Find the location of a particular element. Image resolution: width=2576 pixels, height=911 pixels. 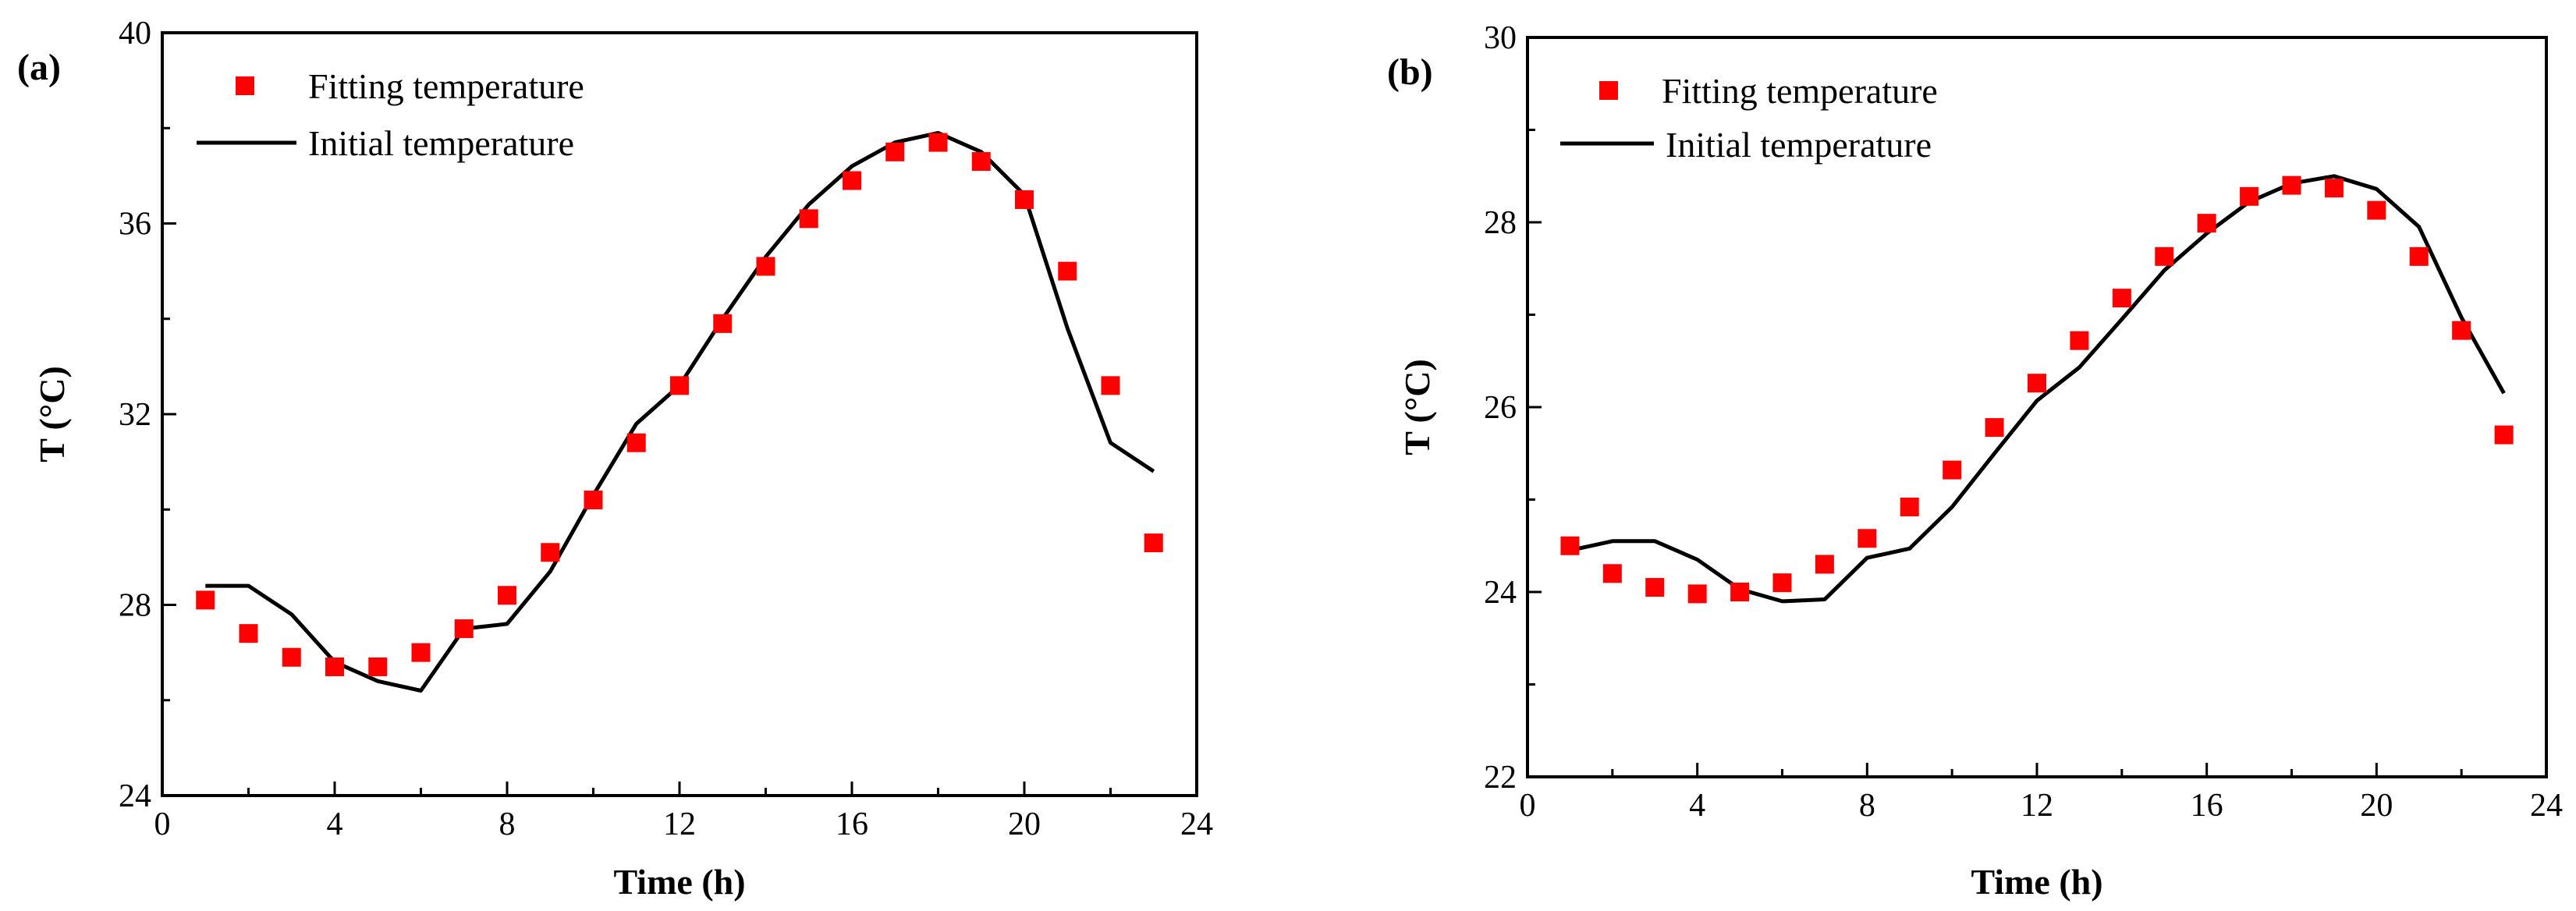

y-tick-label: 26 is located at coordinates (1500, 408).